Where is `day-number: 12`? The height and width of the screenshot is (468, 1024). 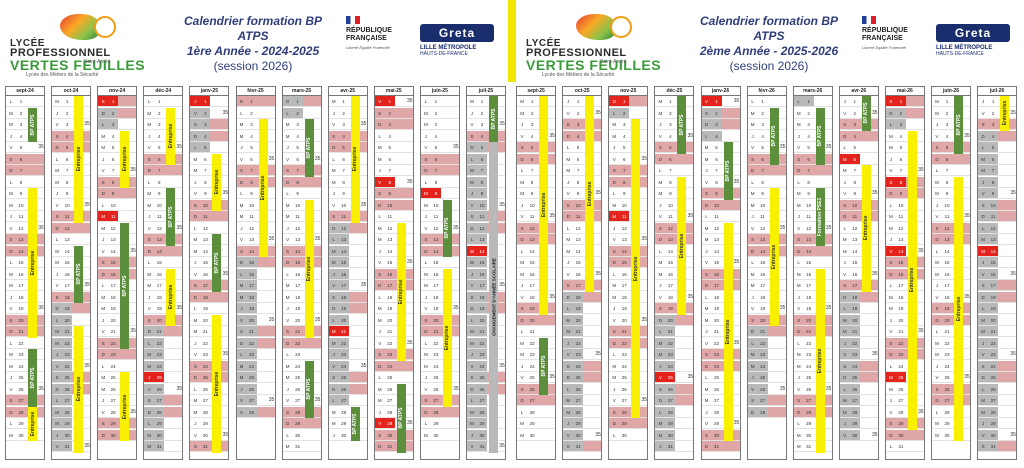 day-number: 12 is located at coordinates (624, 228).